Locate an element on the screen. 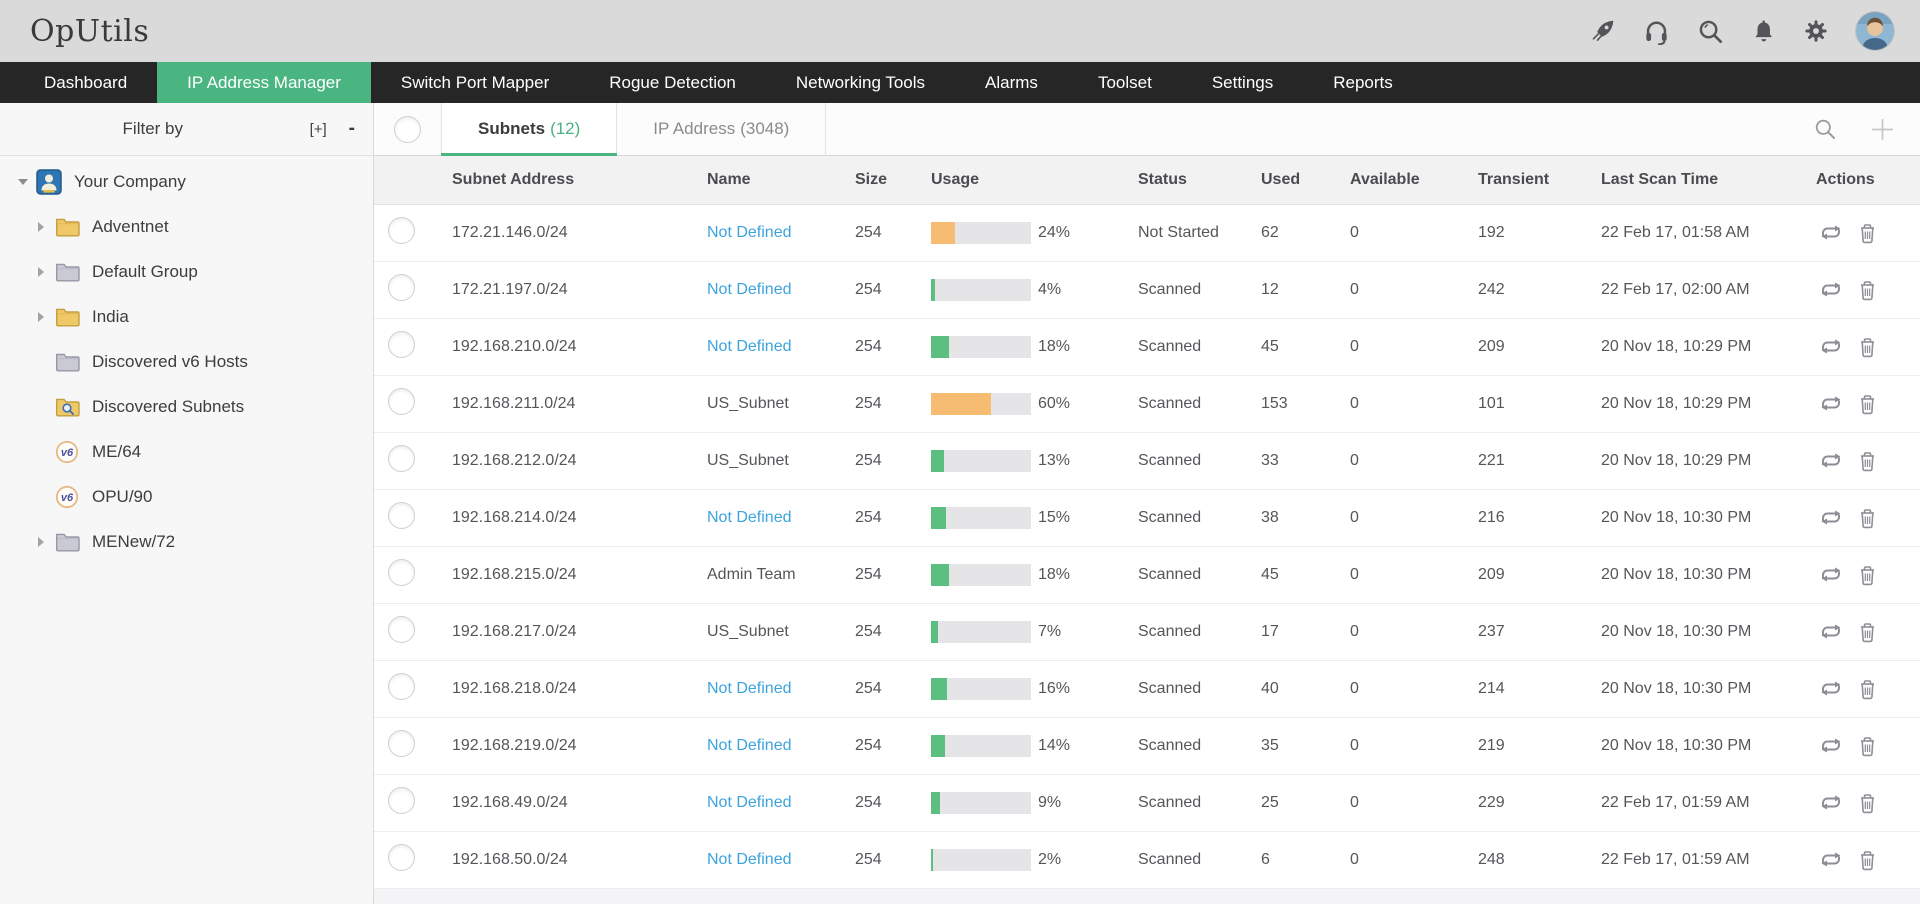 Image resolution: width=1920 pixels, height=904 pixels. nav-tab-switch-port-mapper: Switch Port Mapper is located at coordinates (475, 82).